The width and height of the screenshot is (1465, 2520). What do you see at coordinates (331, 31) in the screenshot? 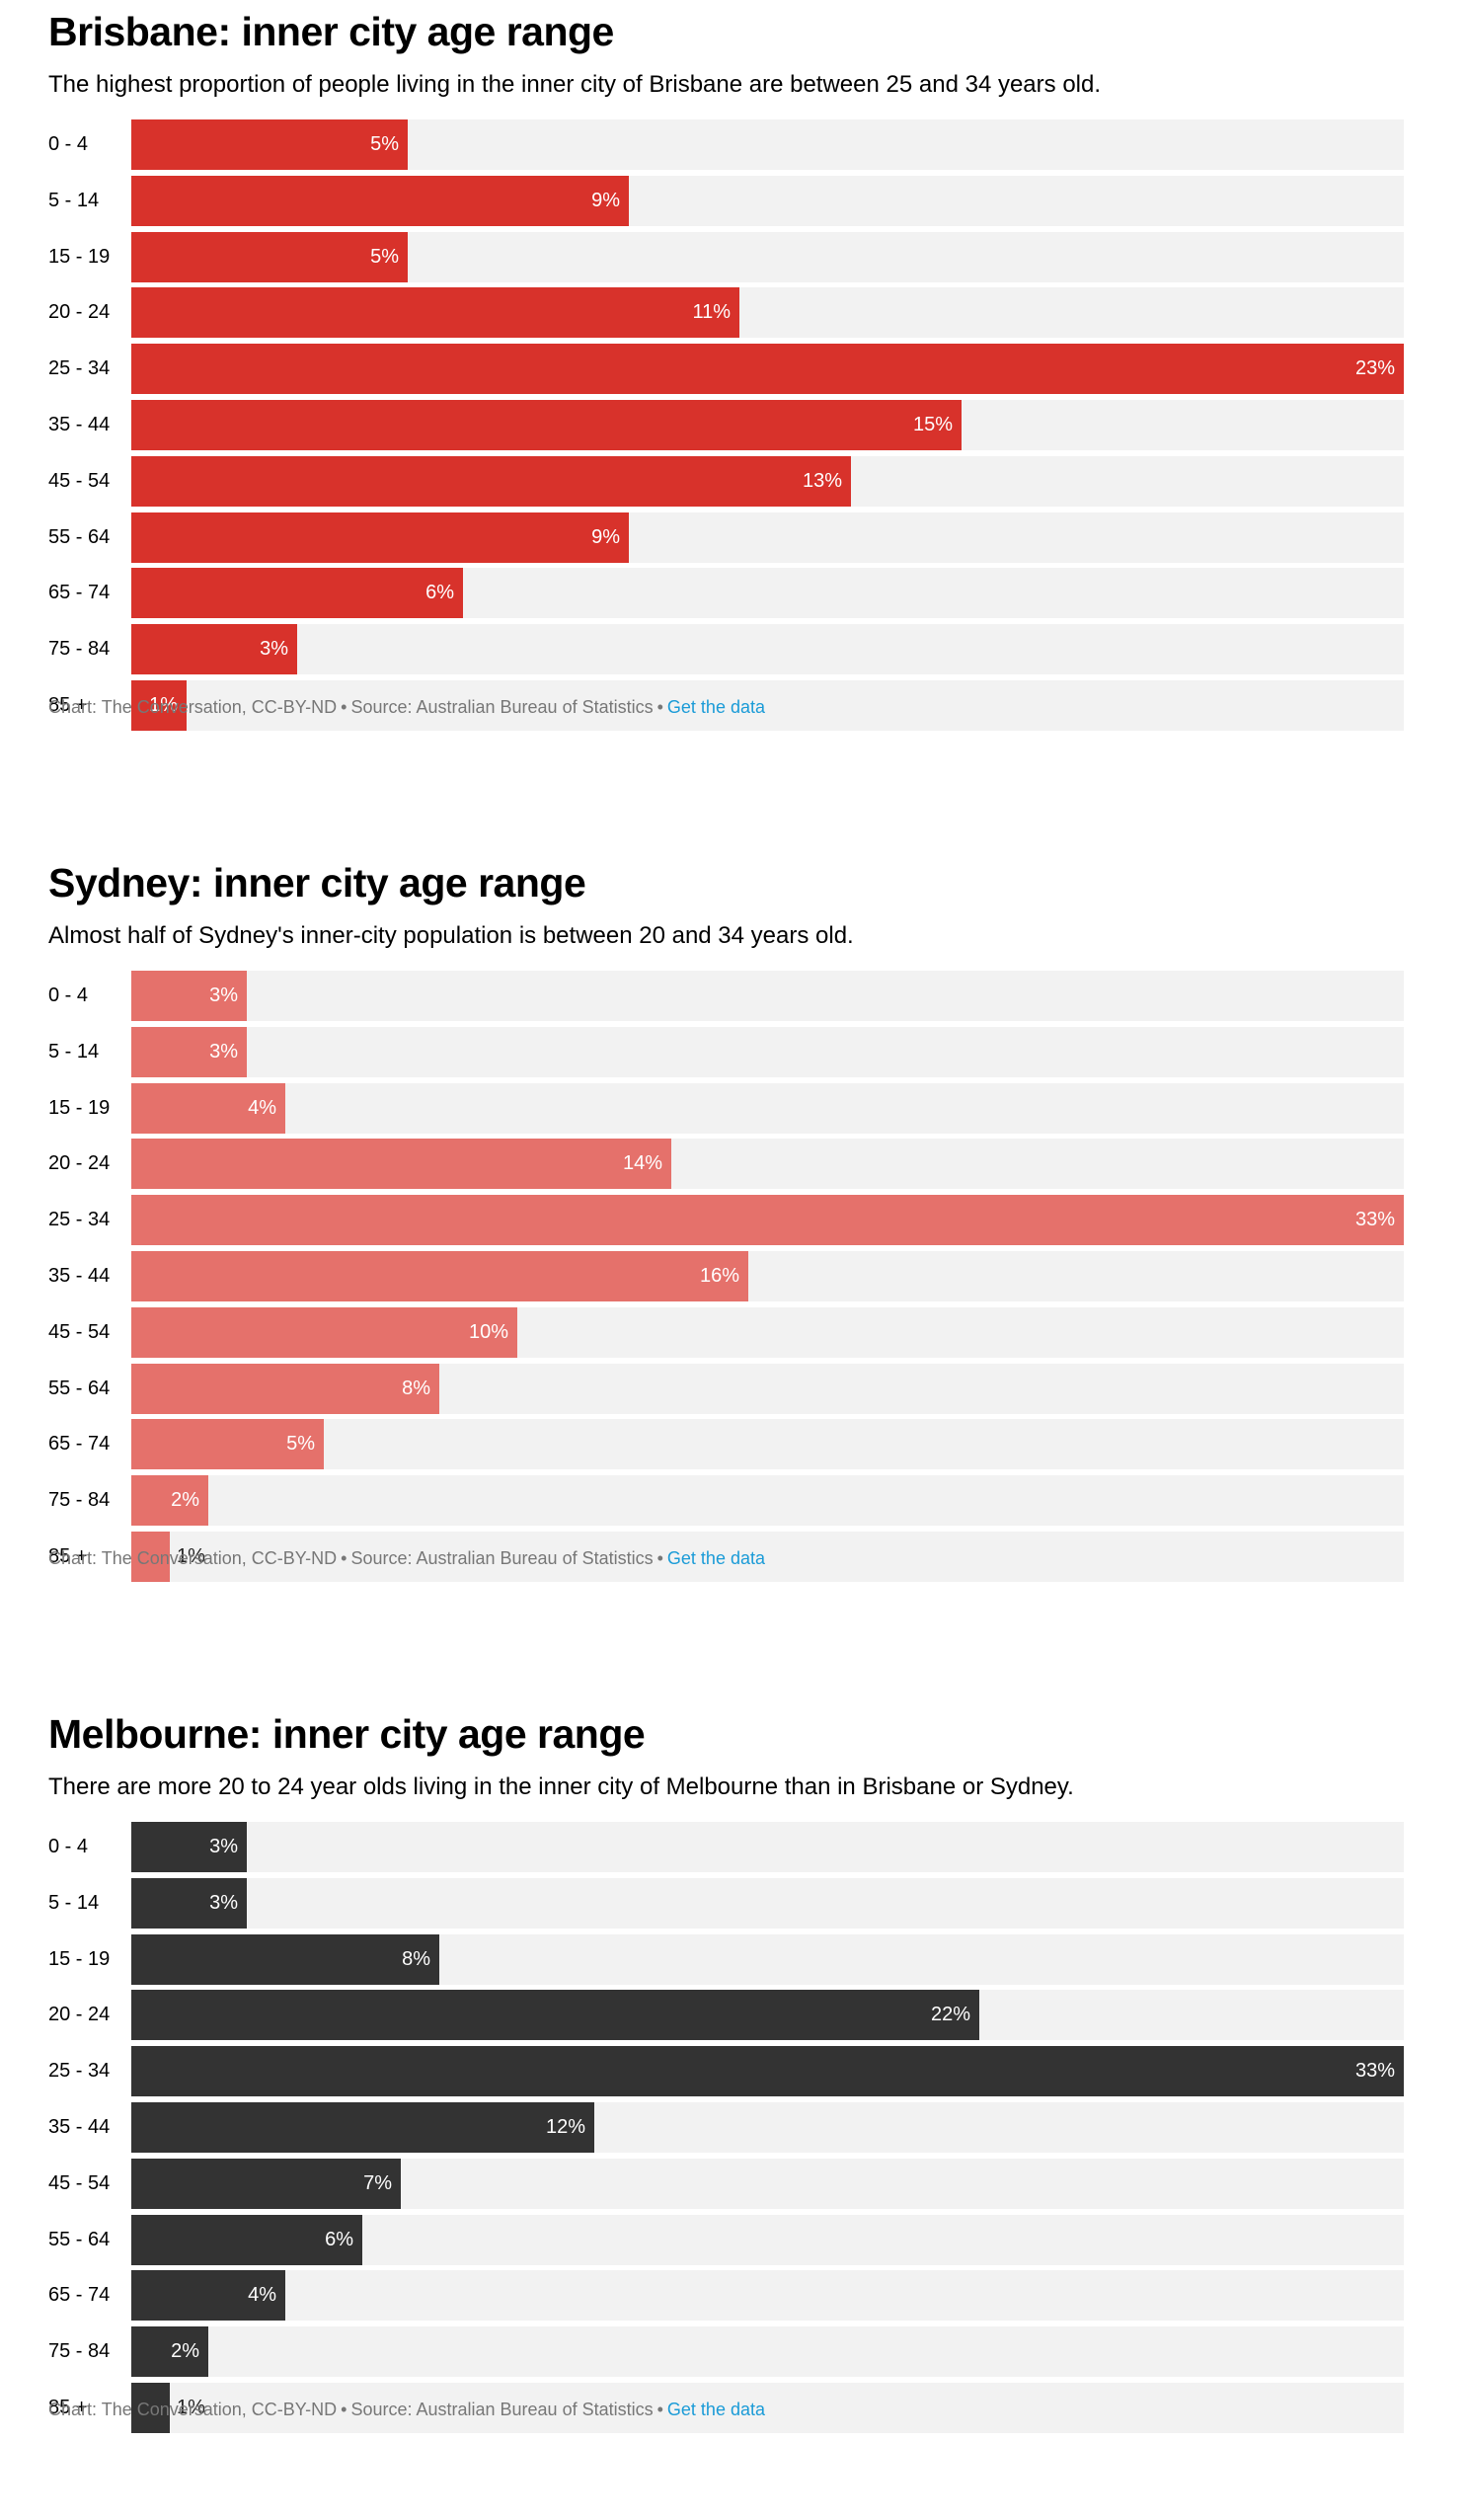
I see `brisbane-chart-title: Brisbane: inner city age range` at bounding box center [331, 31].